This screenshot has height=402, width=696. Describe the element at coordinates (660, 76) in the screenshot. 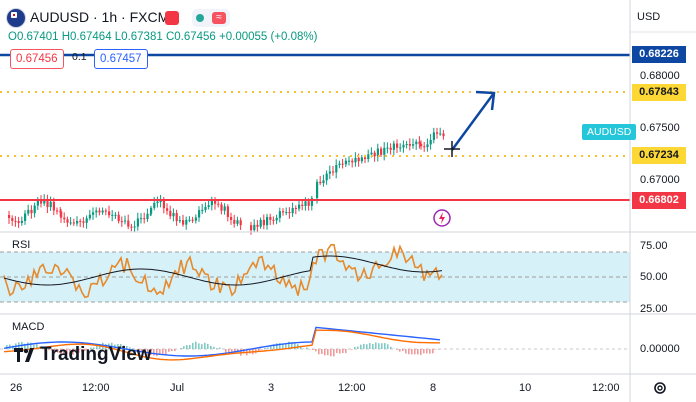

I see `y-tick: 0.68000` at that location.